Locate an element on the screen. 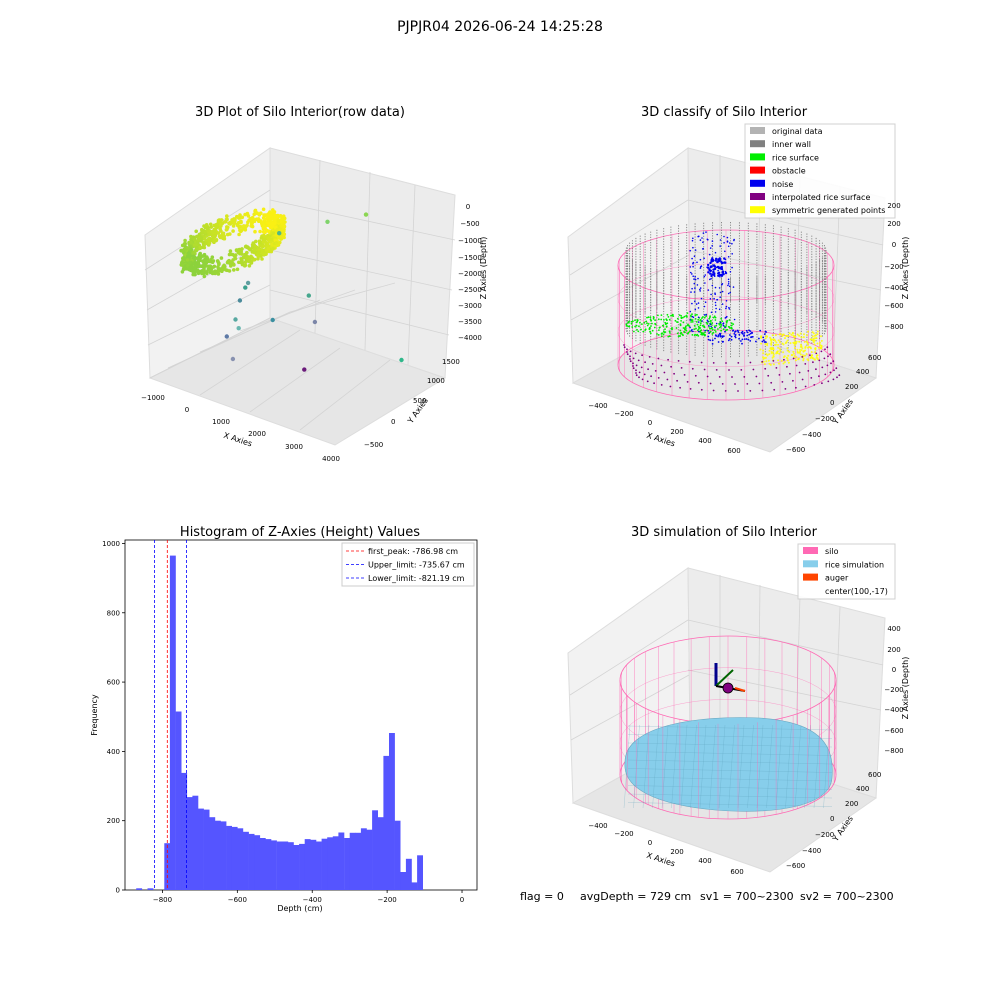  raw-y-tick: 1000 is located at coordinates (436, 381).